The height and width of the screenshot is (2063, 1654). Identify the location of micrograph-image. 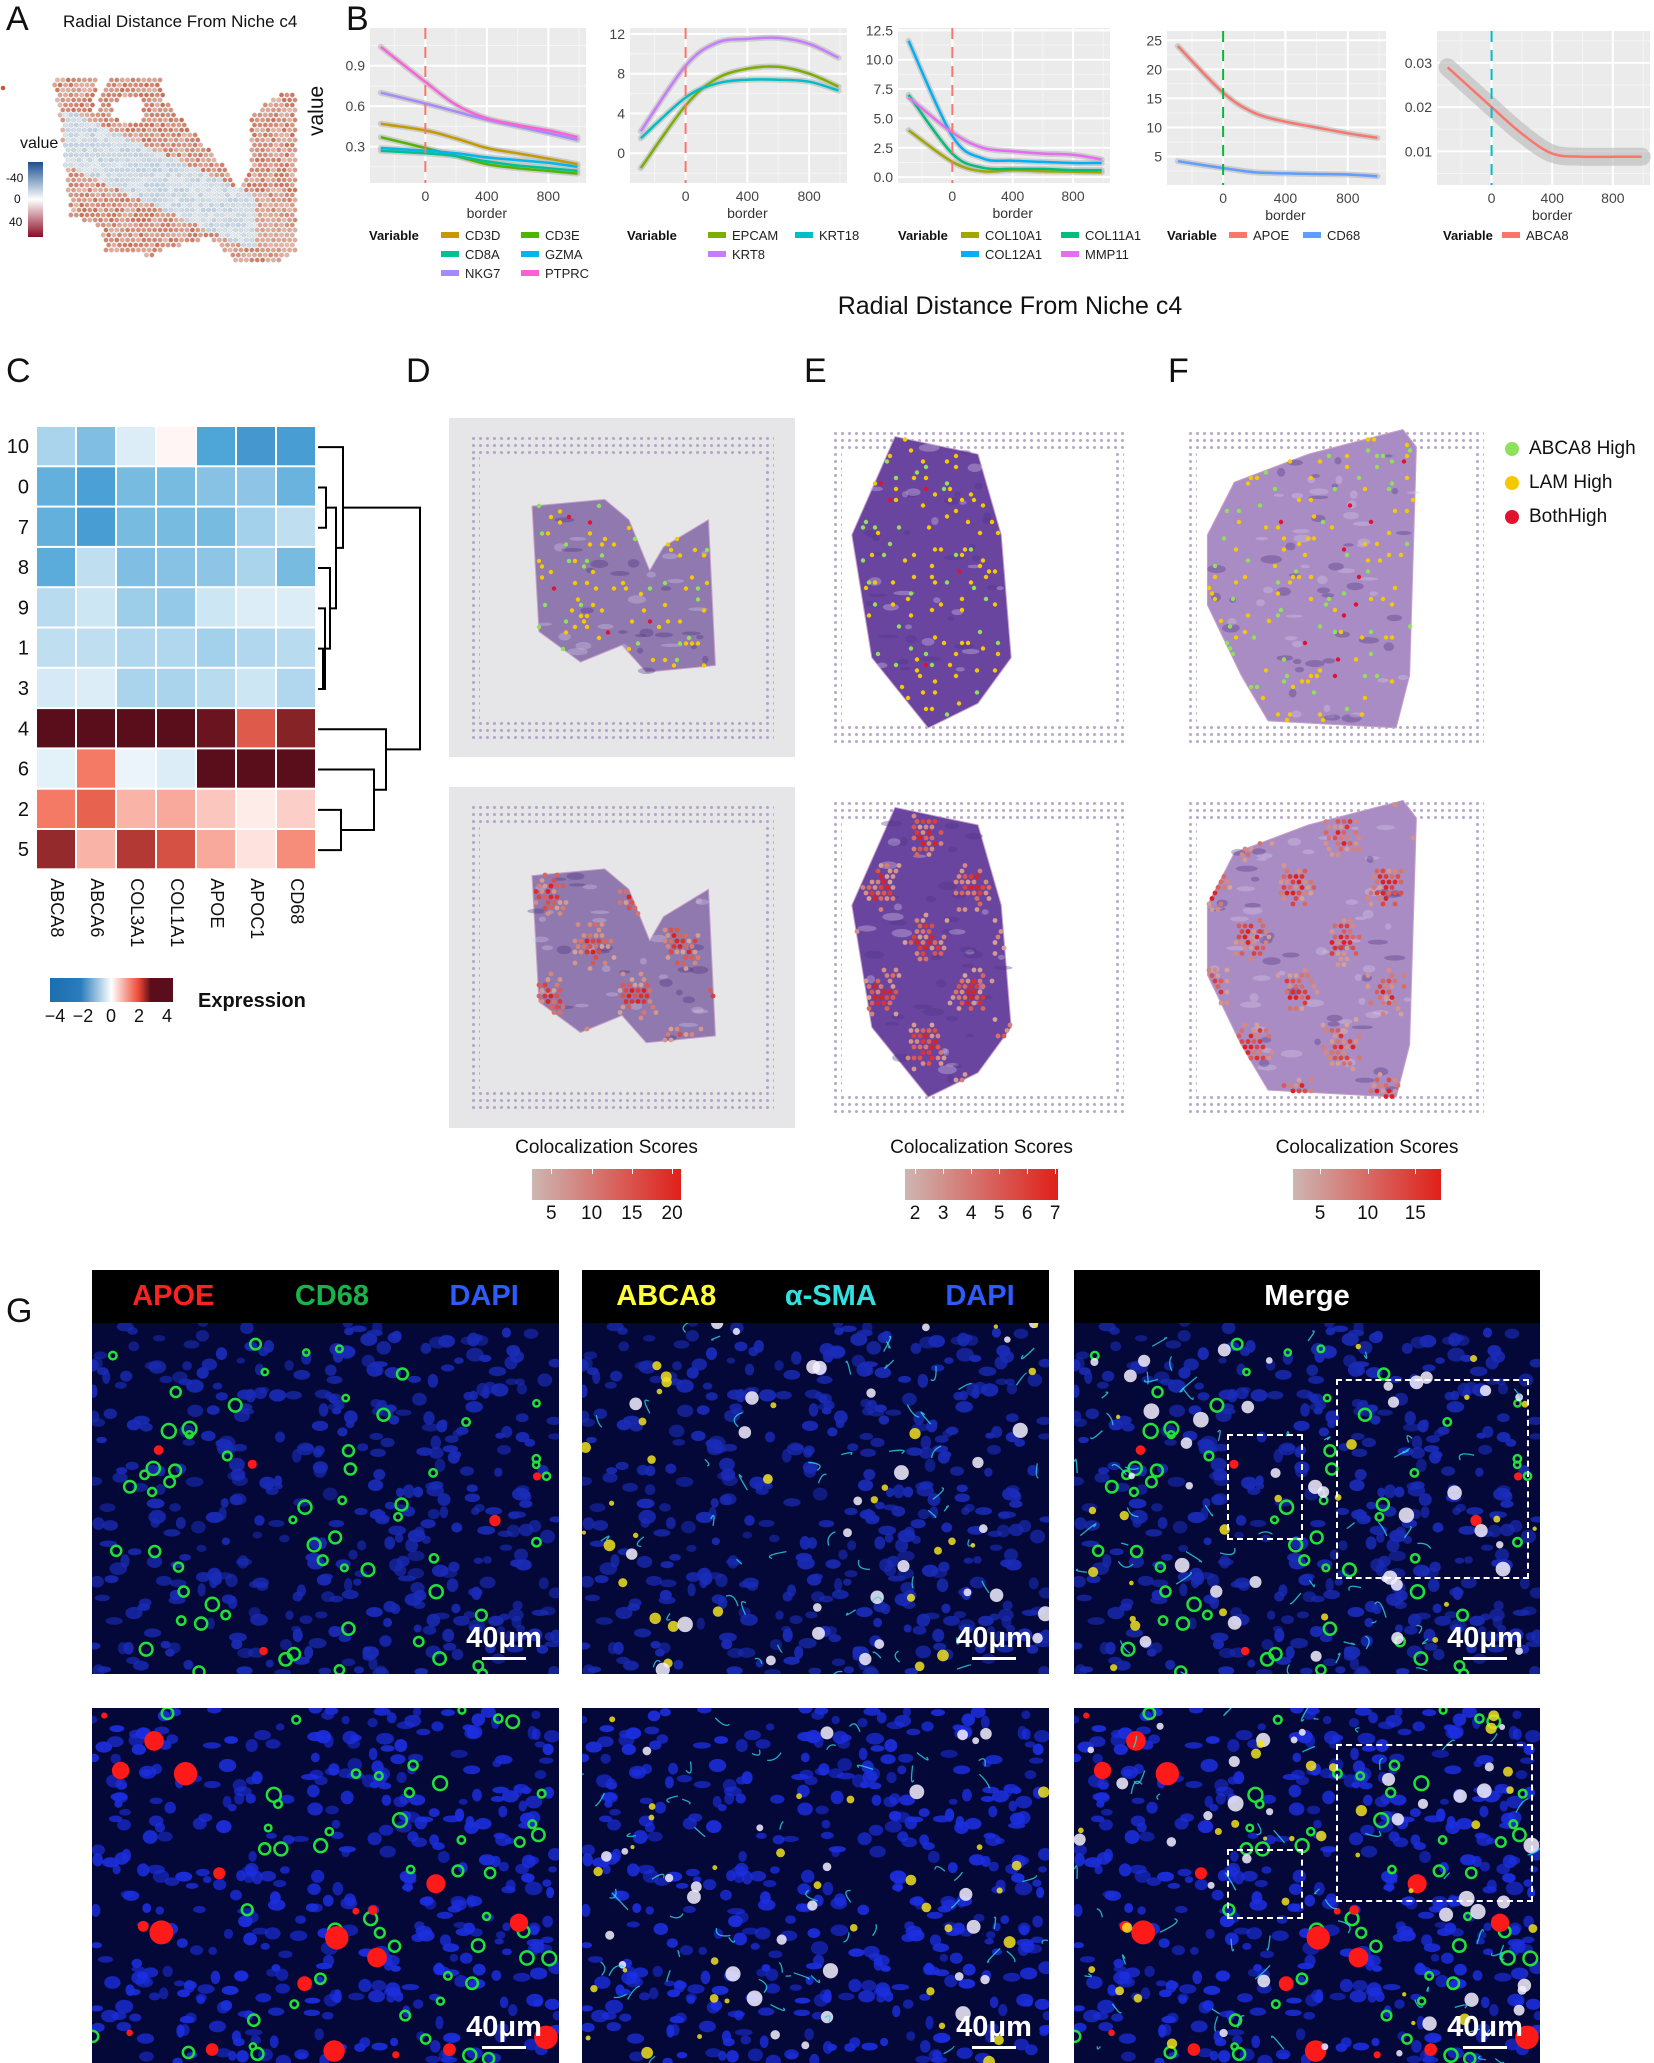
(325, 1885).